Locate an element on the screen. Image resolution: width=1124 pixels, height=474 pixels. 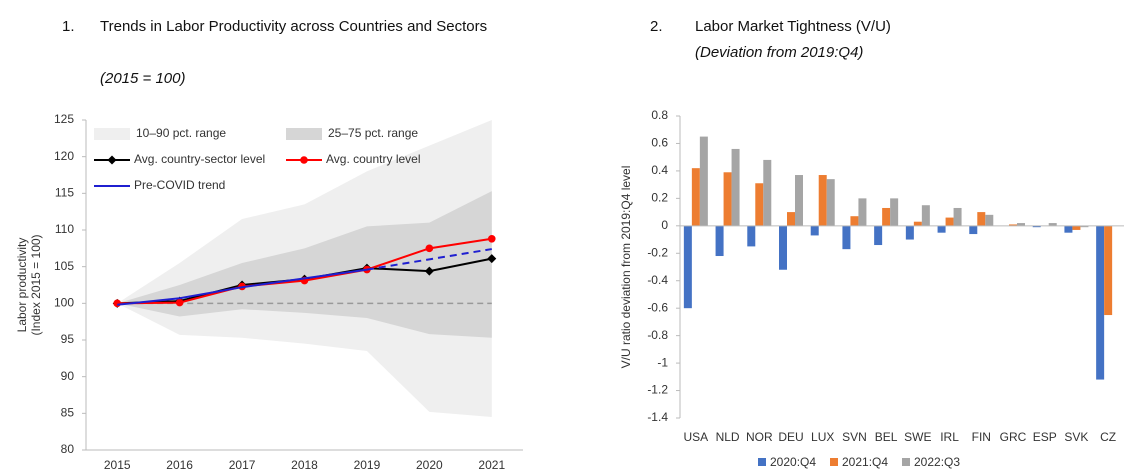
y-tick-label: 0 is located at coordinates (664, 225).